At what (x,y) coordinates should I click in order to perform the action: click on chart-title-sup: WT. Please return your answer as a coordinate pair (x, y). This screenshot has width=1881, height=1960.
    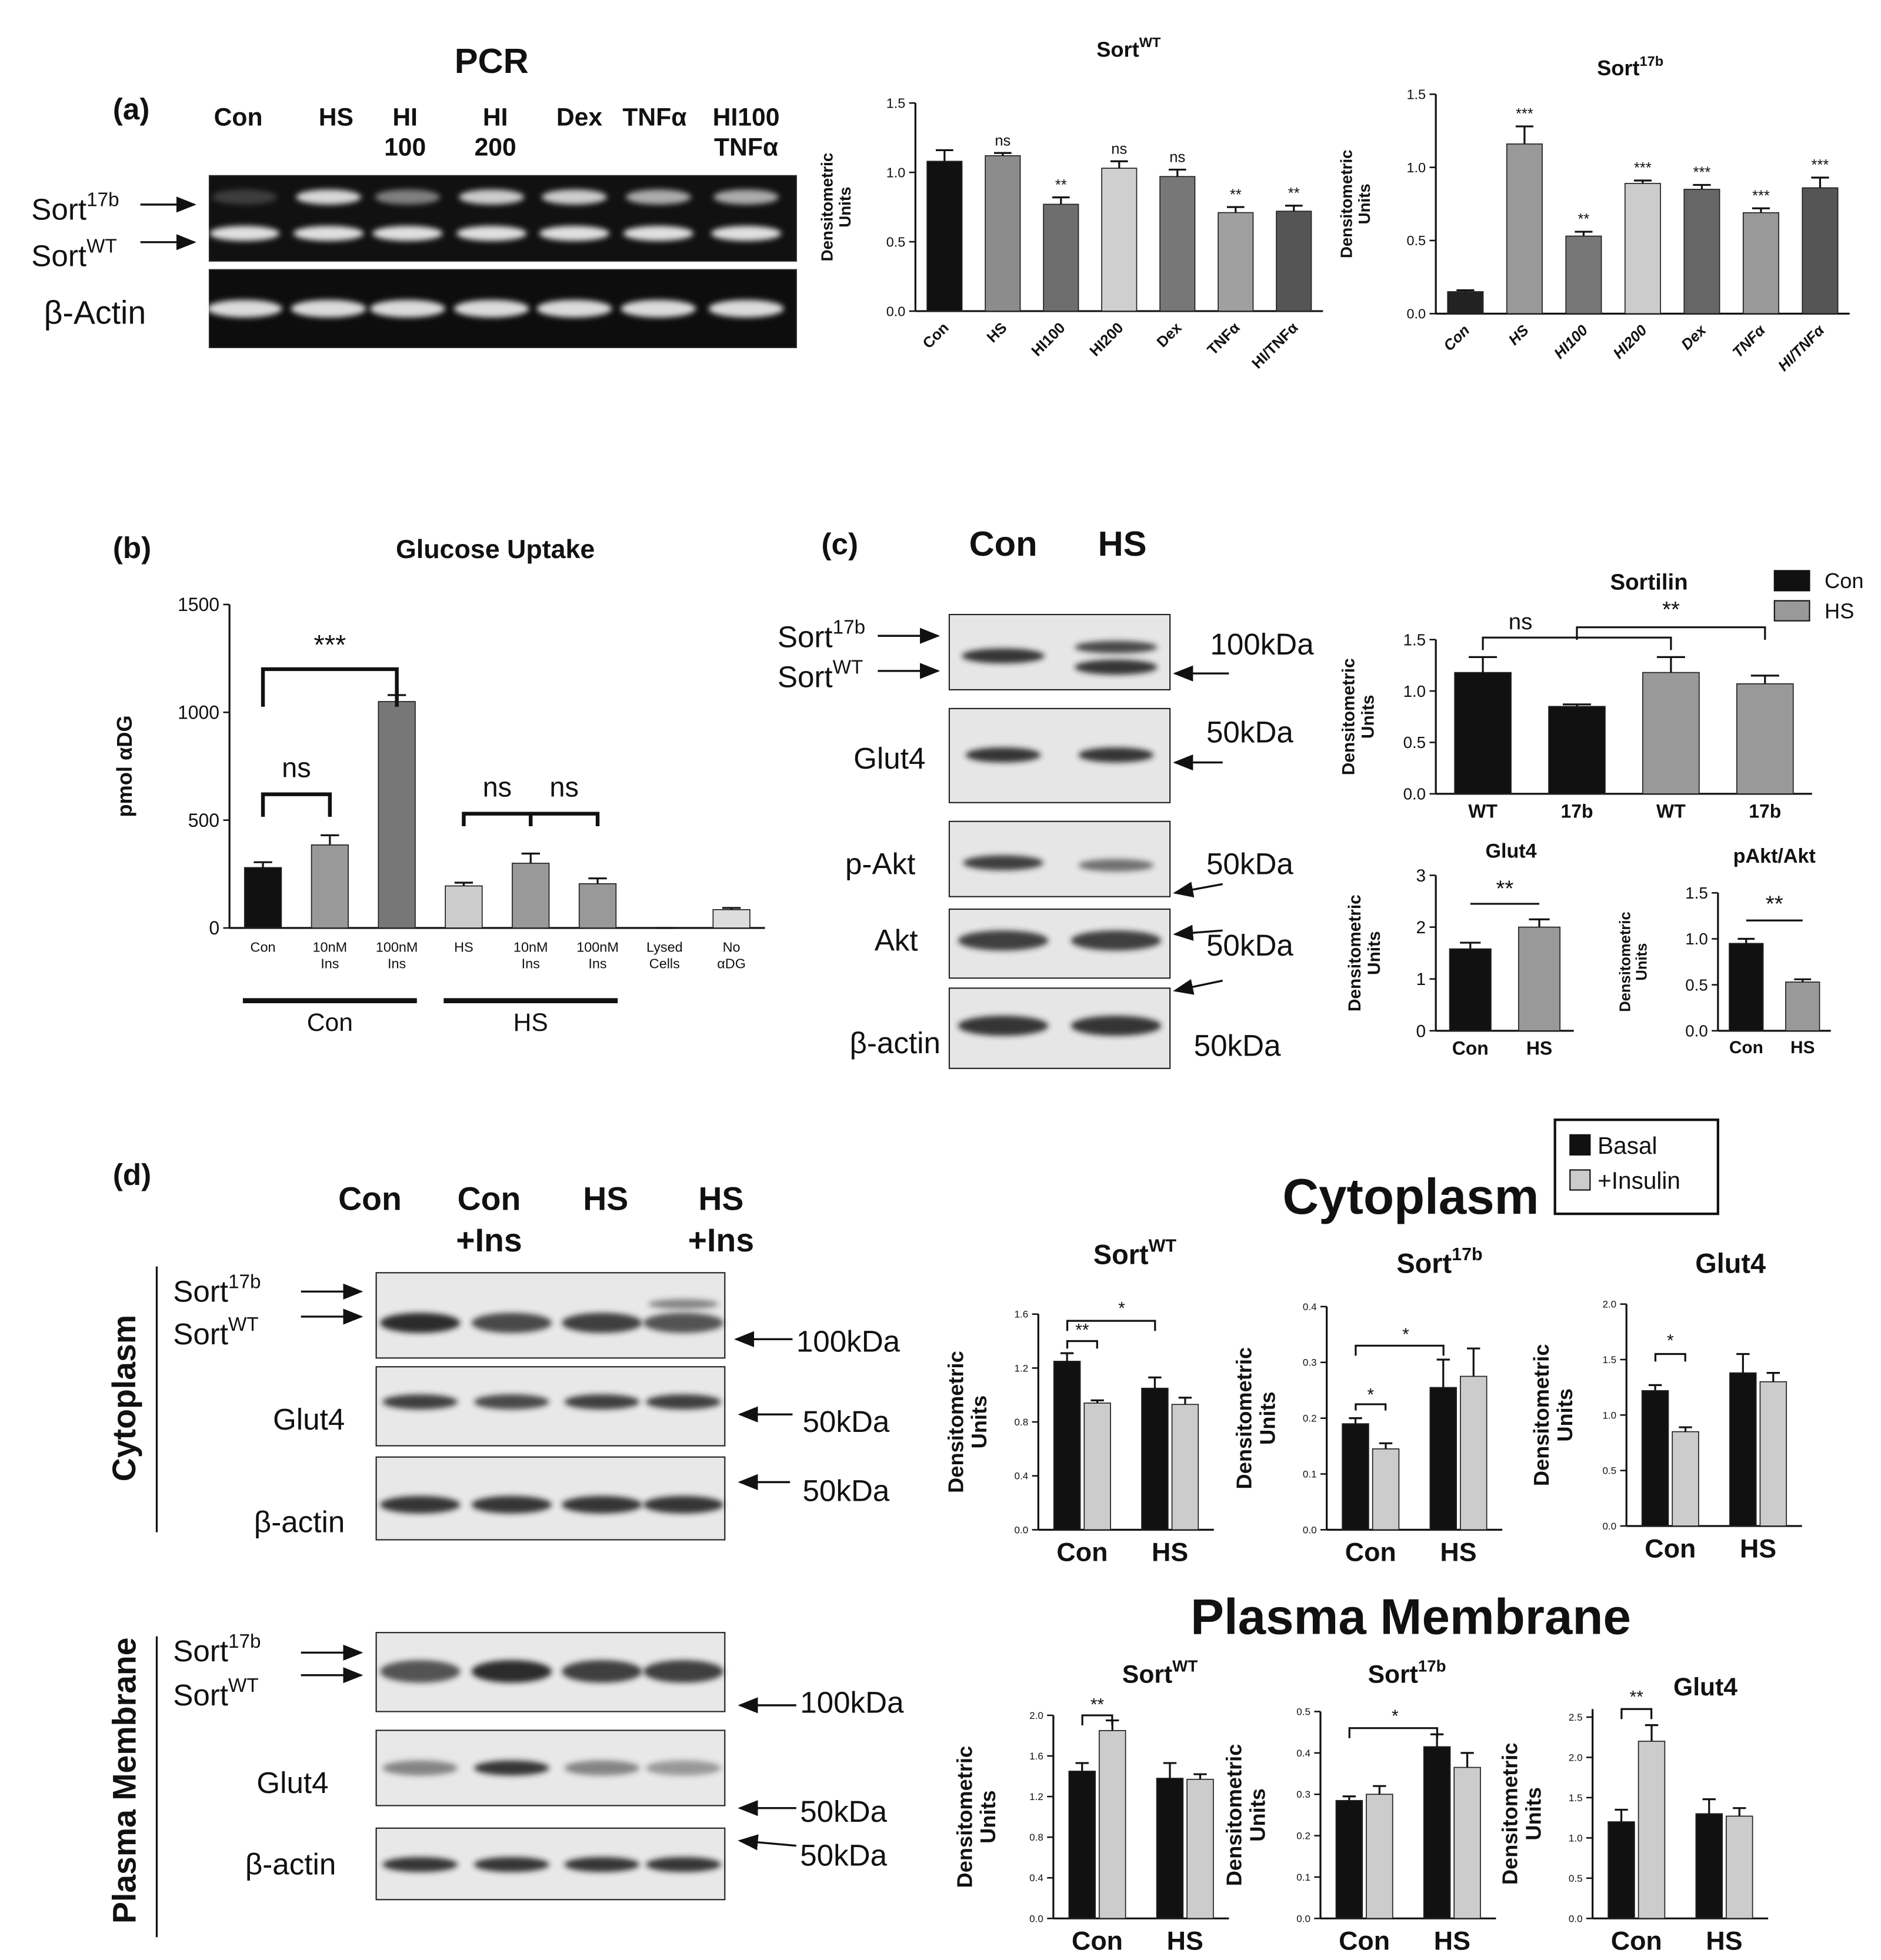
    Looking at the image, I should click on (1163, 1246).